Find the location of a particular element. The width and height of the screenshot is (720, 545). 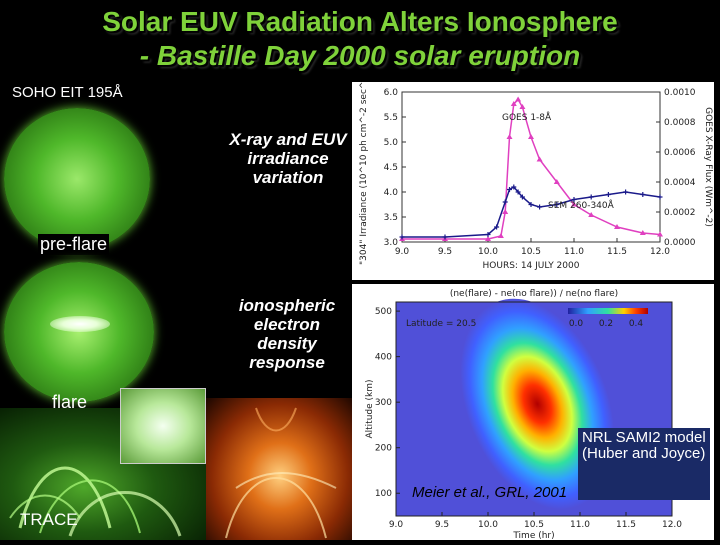

x-axis-label: Time (hr) is located at coordinates (533, 535).